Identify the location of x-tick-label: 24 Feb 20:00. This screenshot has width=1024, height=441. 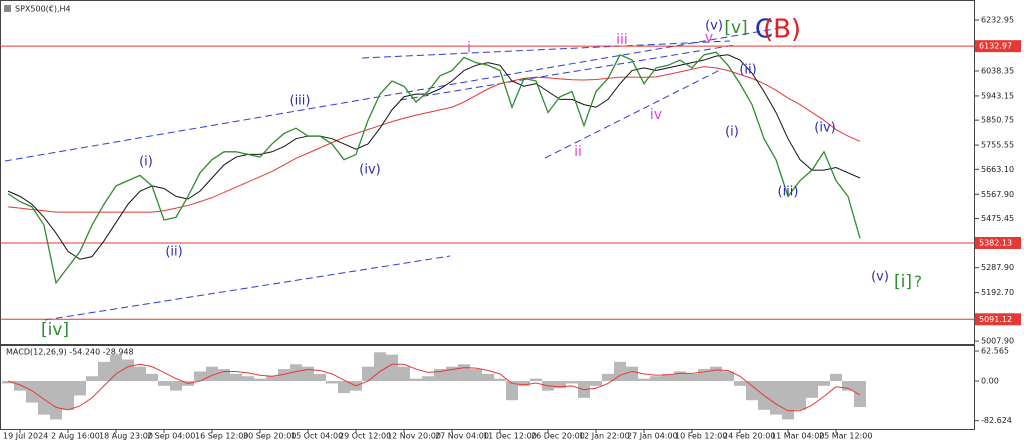
(749, 436).